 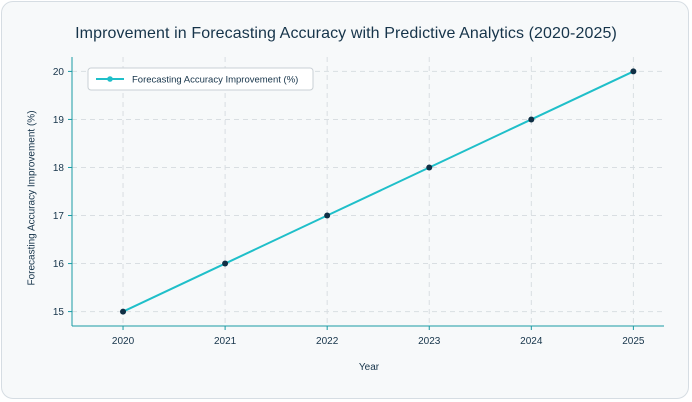 I want to click on y-tick-label: 15, so click(x=59, y=312).